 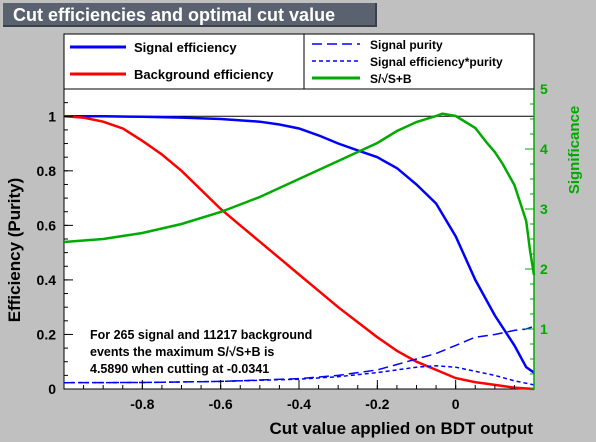 I want to click on y-left-tick-label: 0, so click(x=52, y=389).